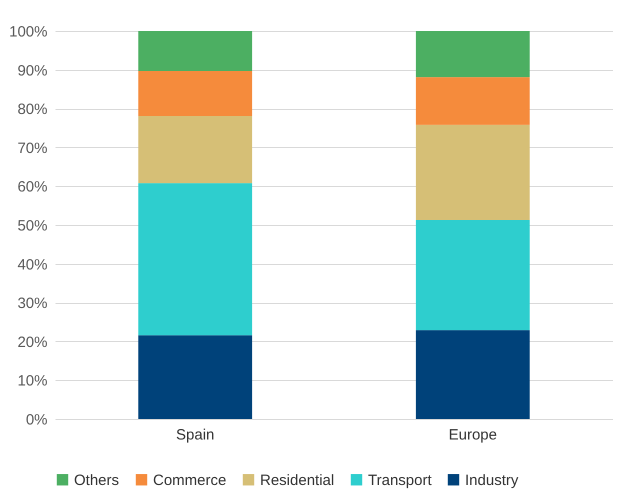 The height and width of the screenshot is (503, 631). I want to click on y-tick-label: 60%, so click(32, 187).